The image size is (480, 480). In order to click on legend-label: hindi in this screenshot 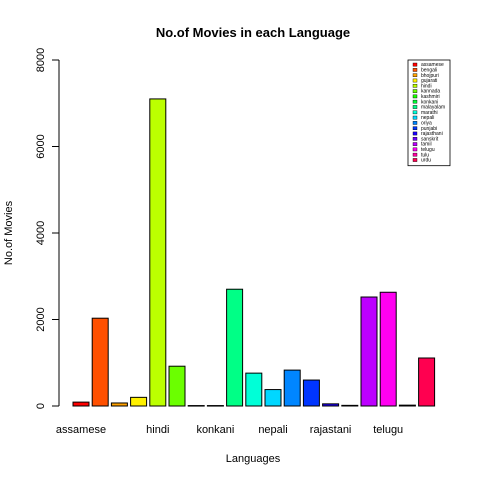, I will do `click(426, 86)`.